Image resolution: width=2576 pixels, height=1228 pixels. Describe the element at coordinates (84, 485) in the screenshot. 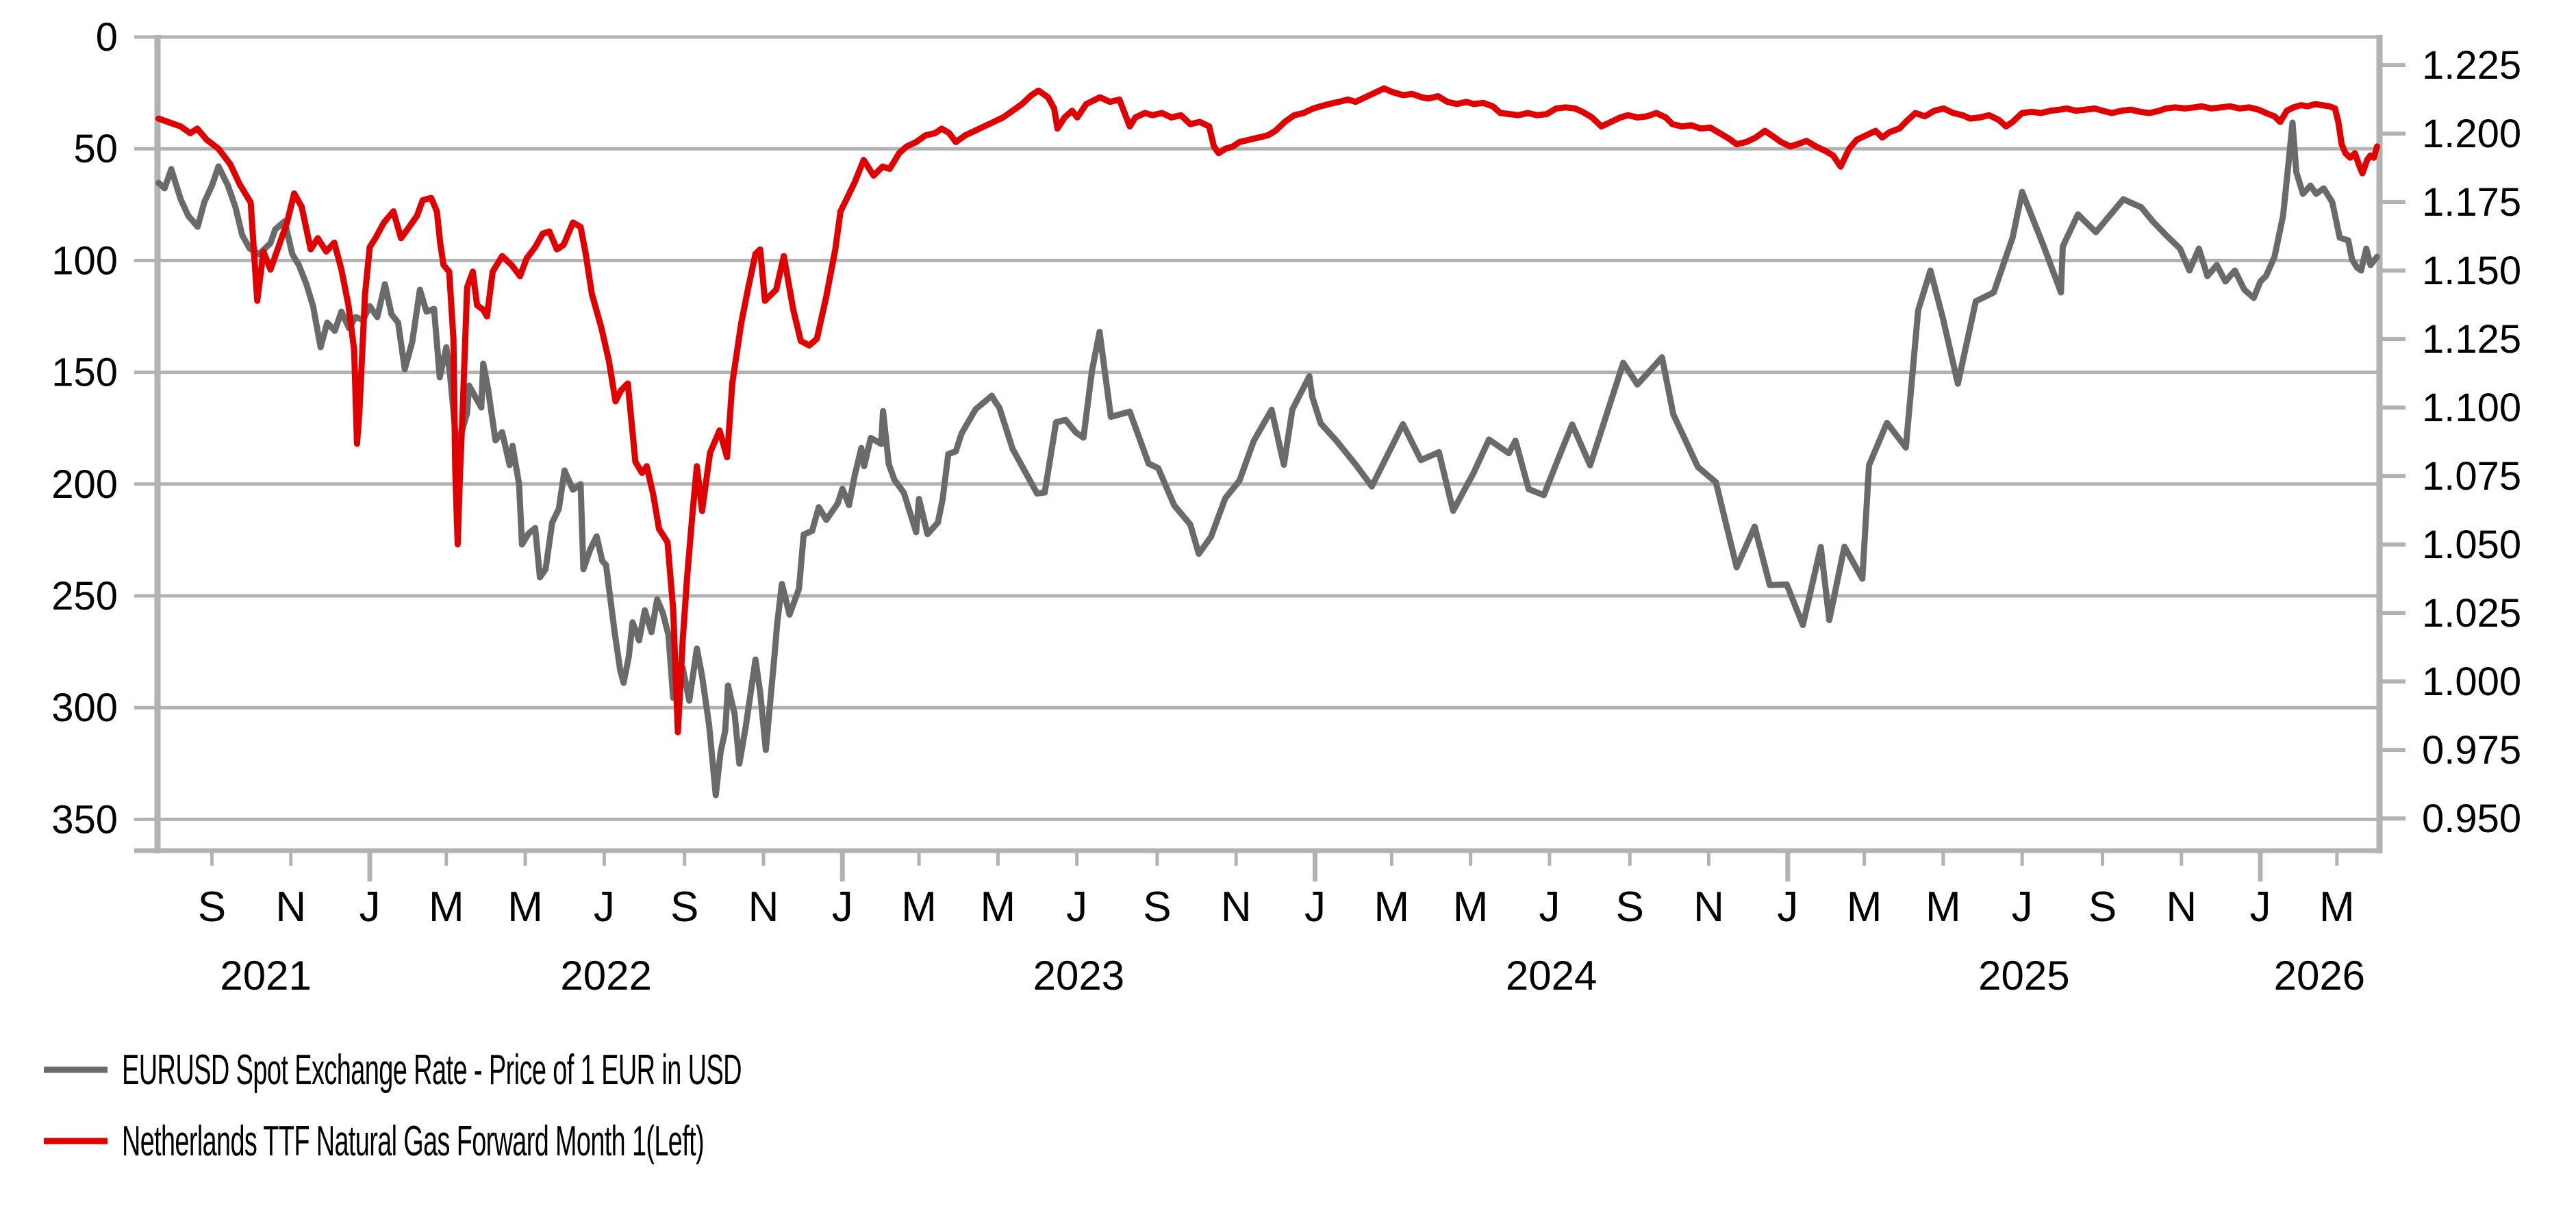

I see `left-axis-tick-label: 200` at that location.